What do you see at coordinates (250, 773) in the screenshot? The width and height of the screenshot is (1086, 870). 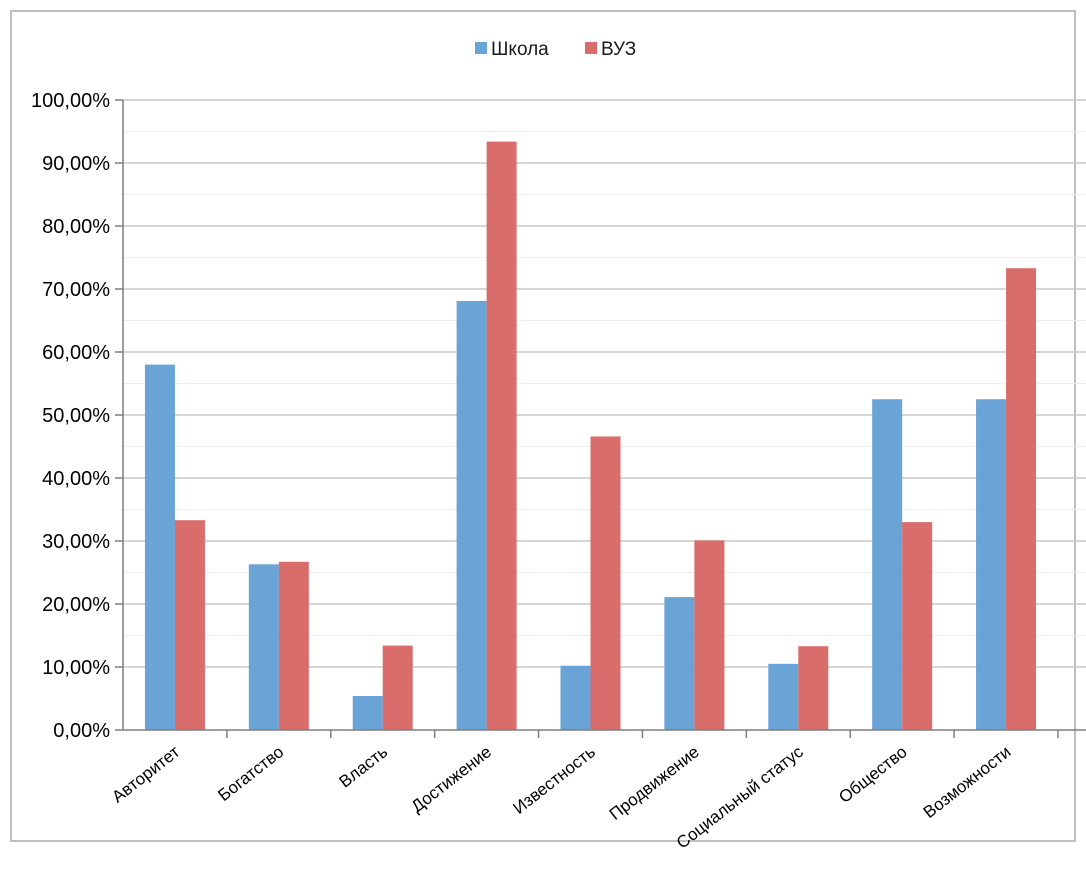 I see `x-tick-label: Богатство` at bounding box center [250, 773].